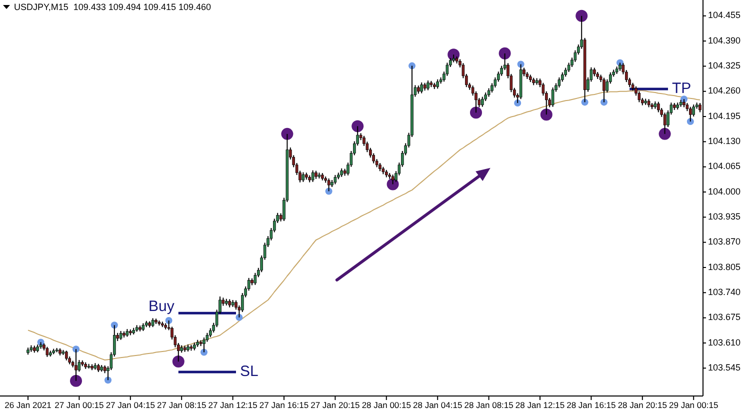  What do you see at coordinates (181, 405) in the screenshot?
I see `x-tick-label: 27 Jan 08:15` at bounding box center [181, 405].